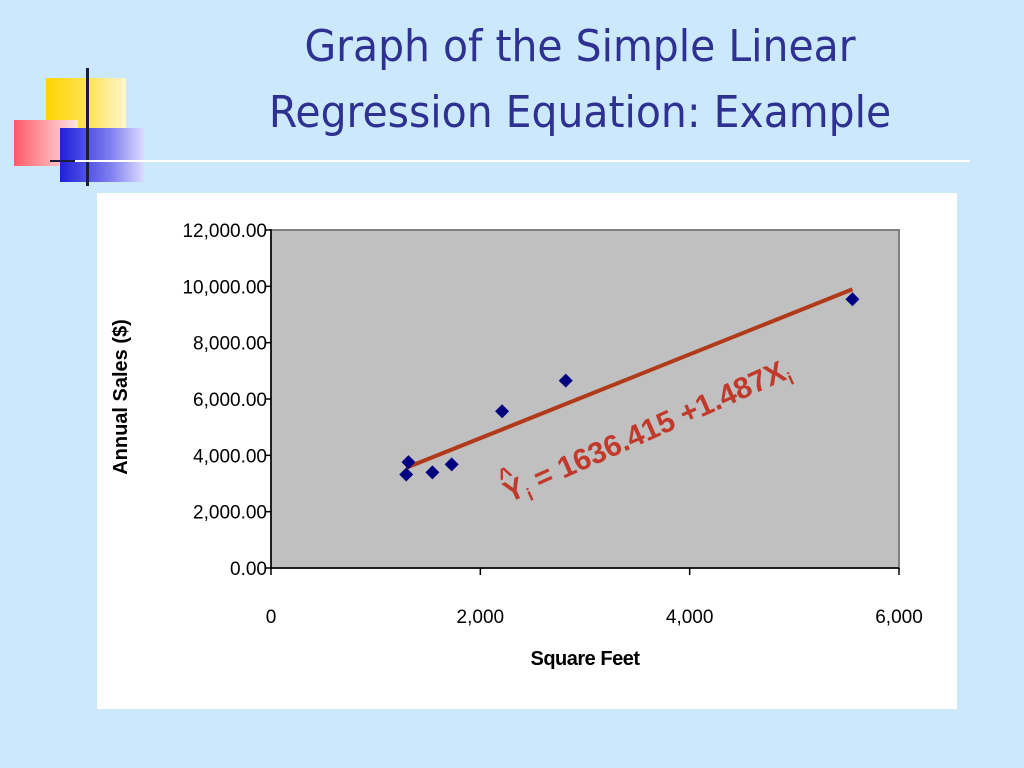 This screenshot has height=768, width=1024. I want to click on y-tick-label: 8,000.00, so click(230, 344).